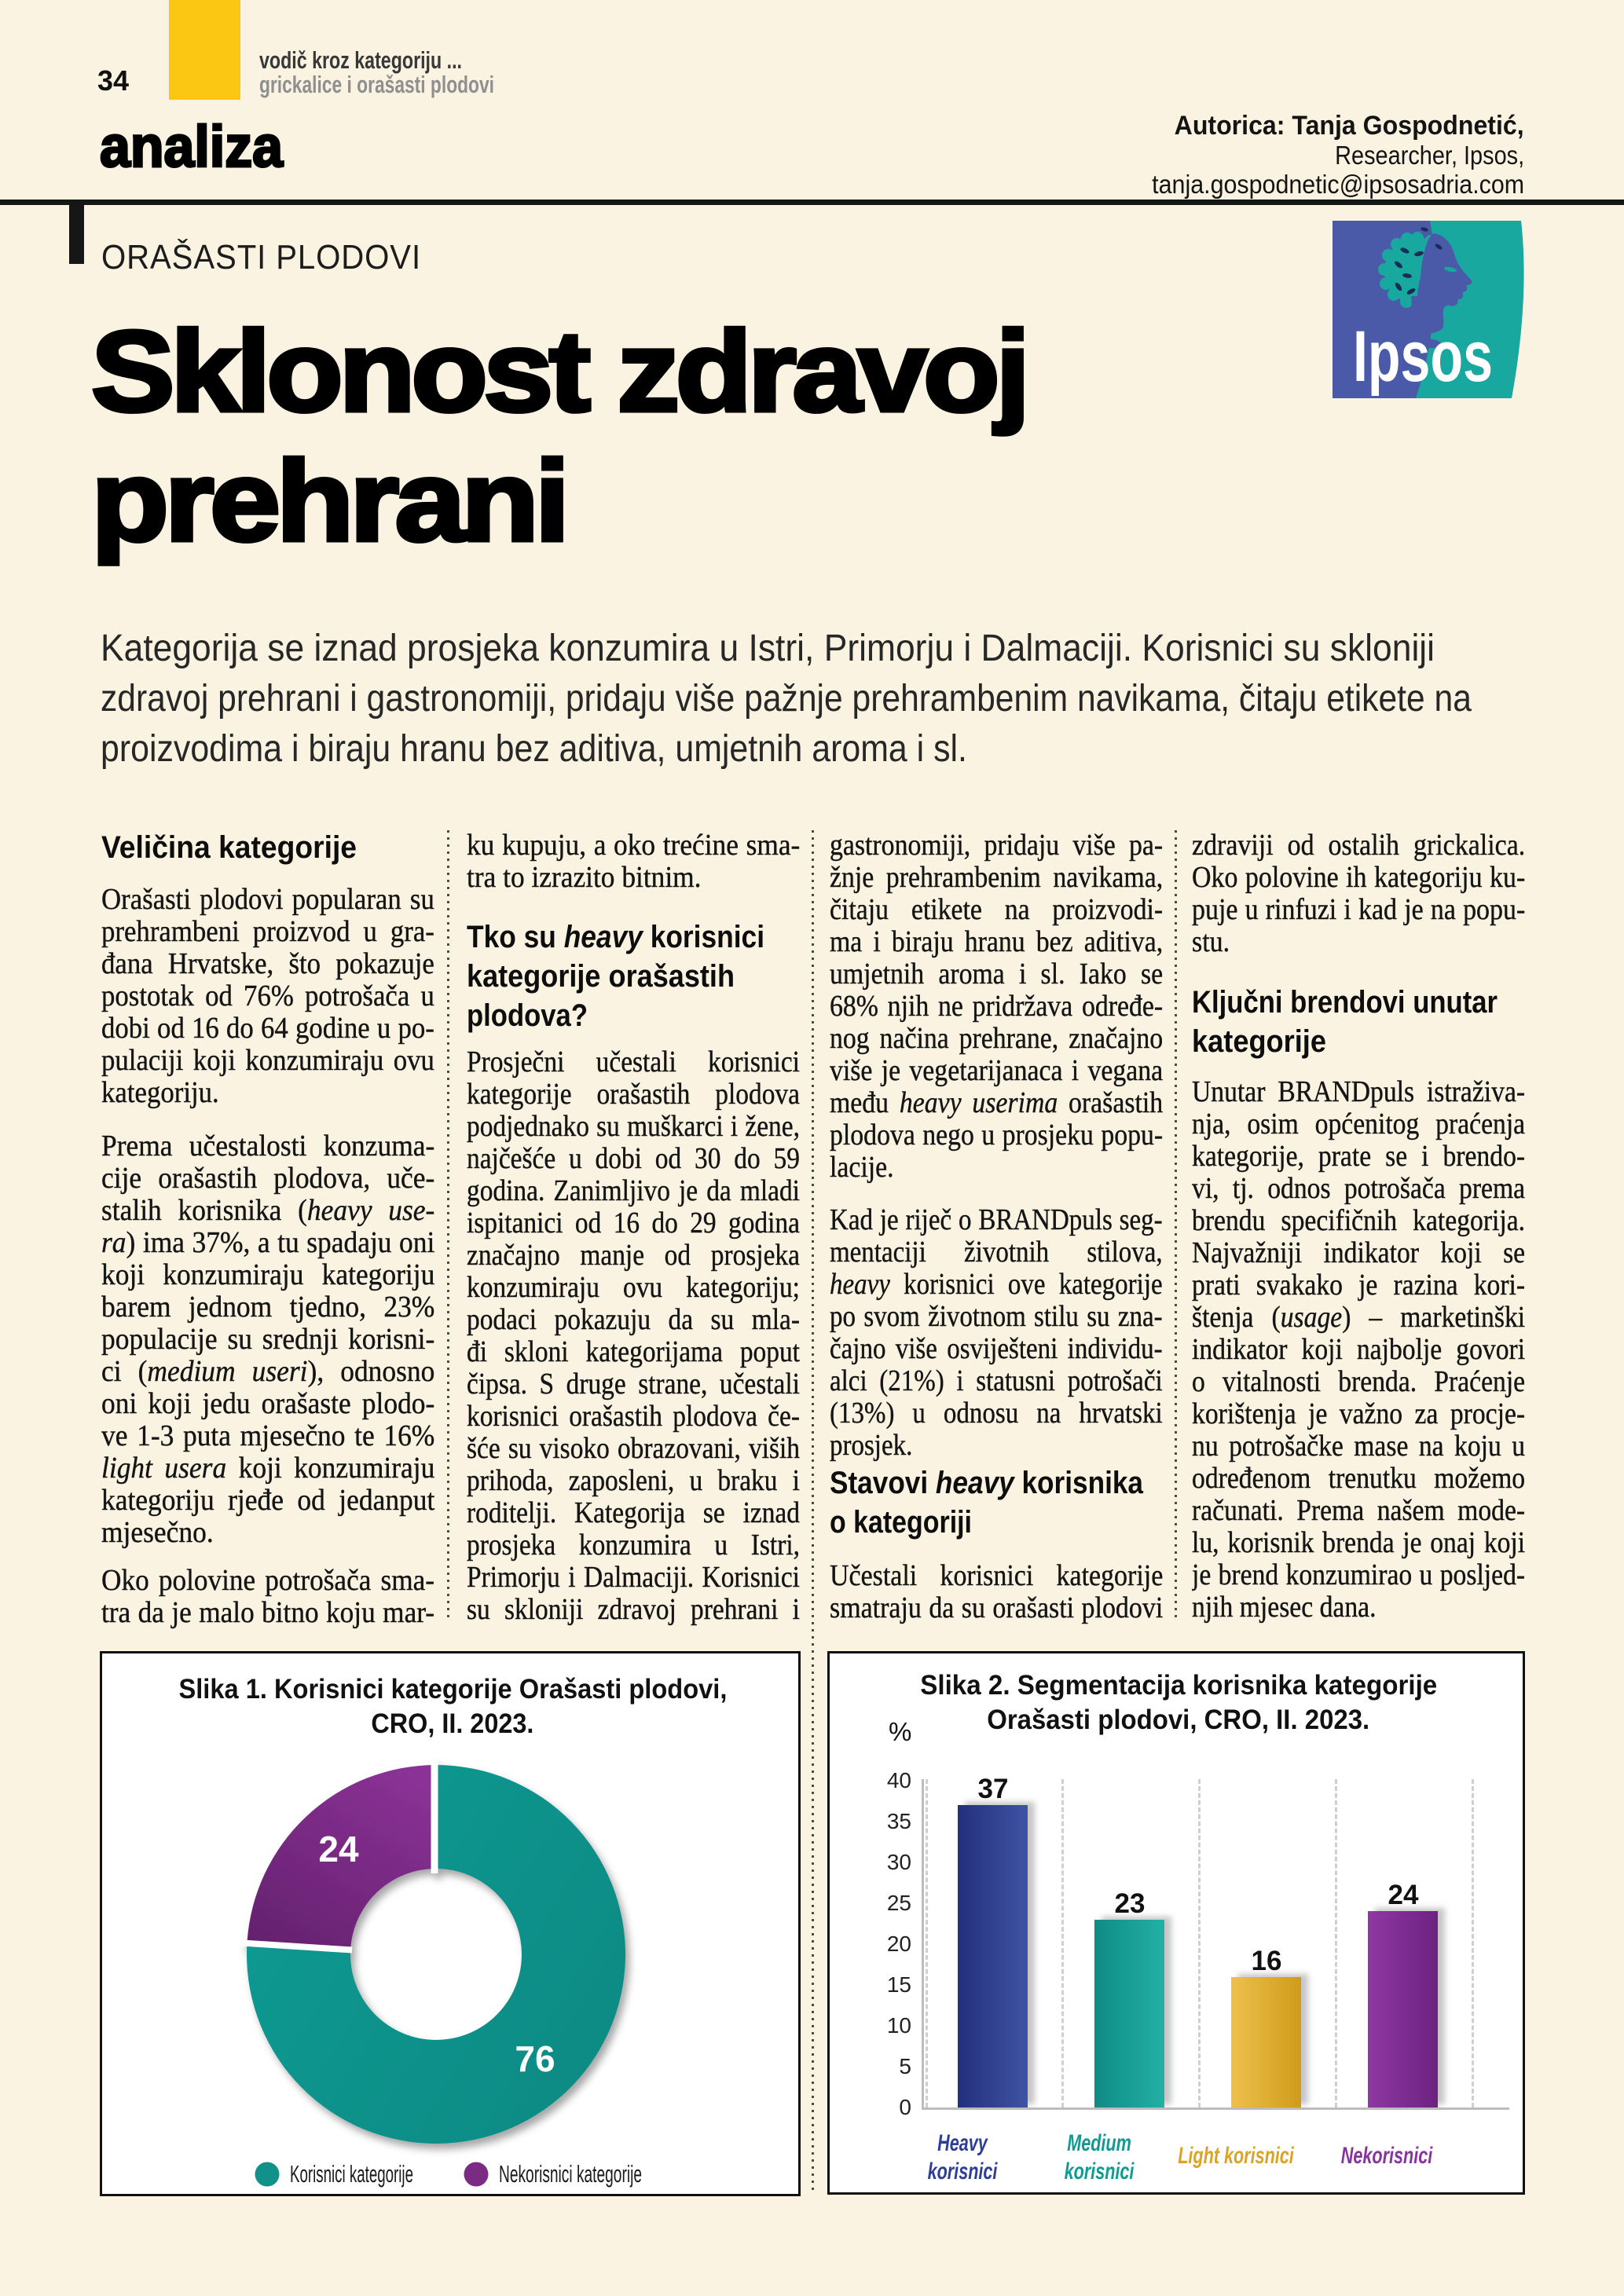 This screenshot has height=2296, width=1624. Describe the element at coordinates (1423, 357) in the screenshot. I see `svg-text: Ipsos` at that location.